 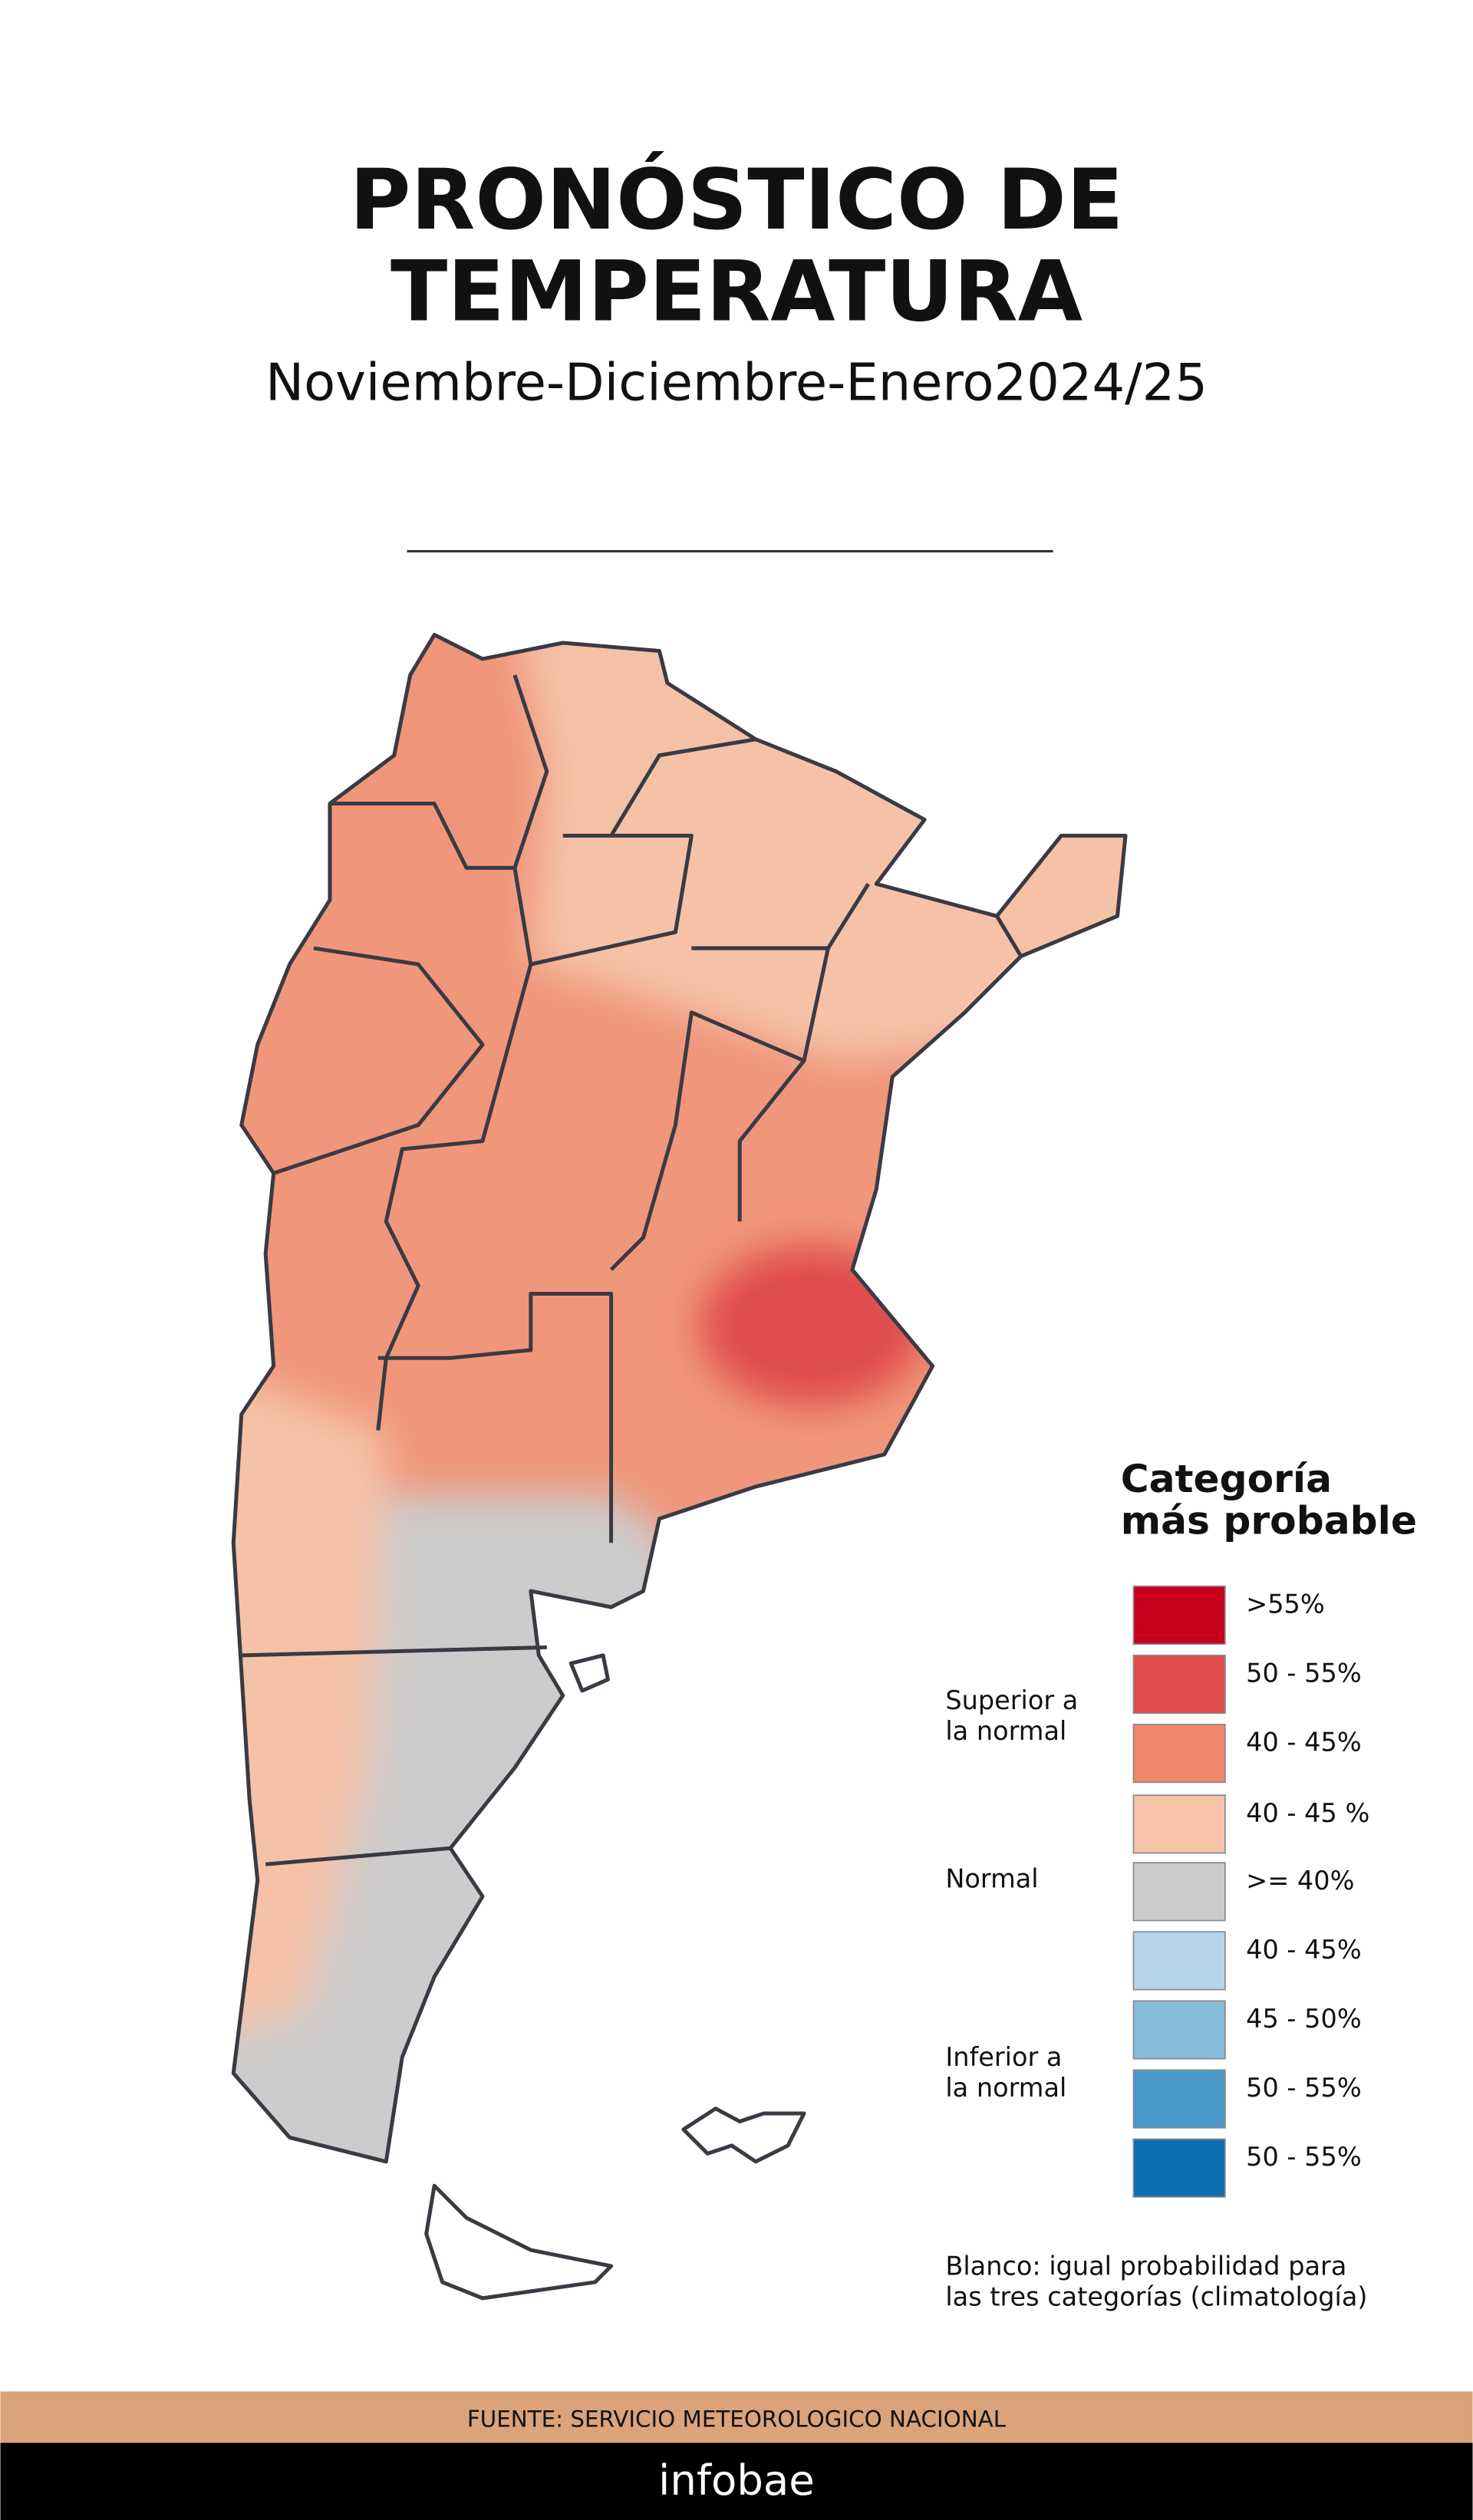 What do you see at coordinates (743, 2135) in the screenshot?
I see `malvinas` at bounding box center [743, 2135].